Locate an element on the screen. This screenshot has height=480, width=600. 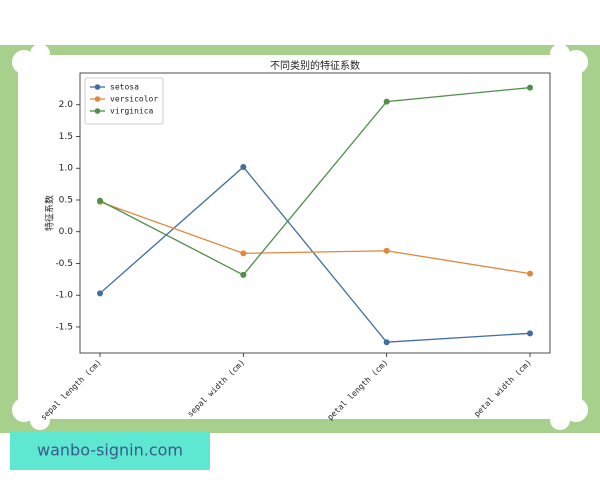
y-tick-label: 1.5 is located at coordinates (66, 137).